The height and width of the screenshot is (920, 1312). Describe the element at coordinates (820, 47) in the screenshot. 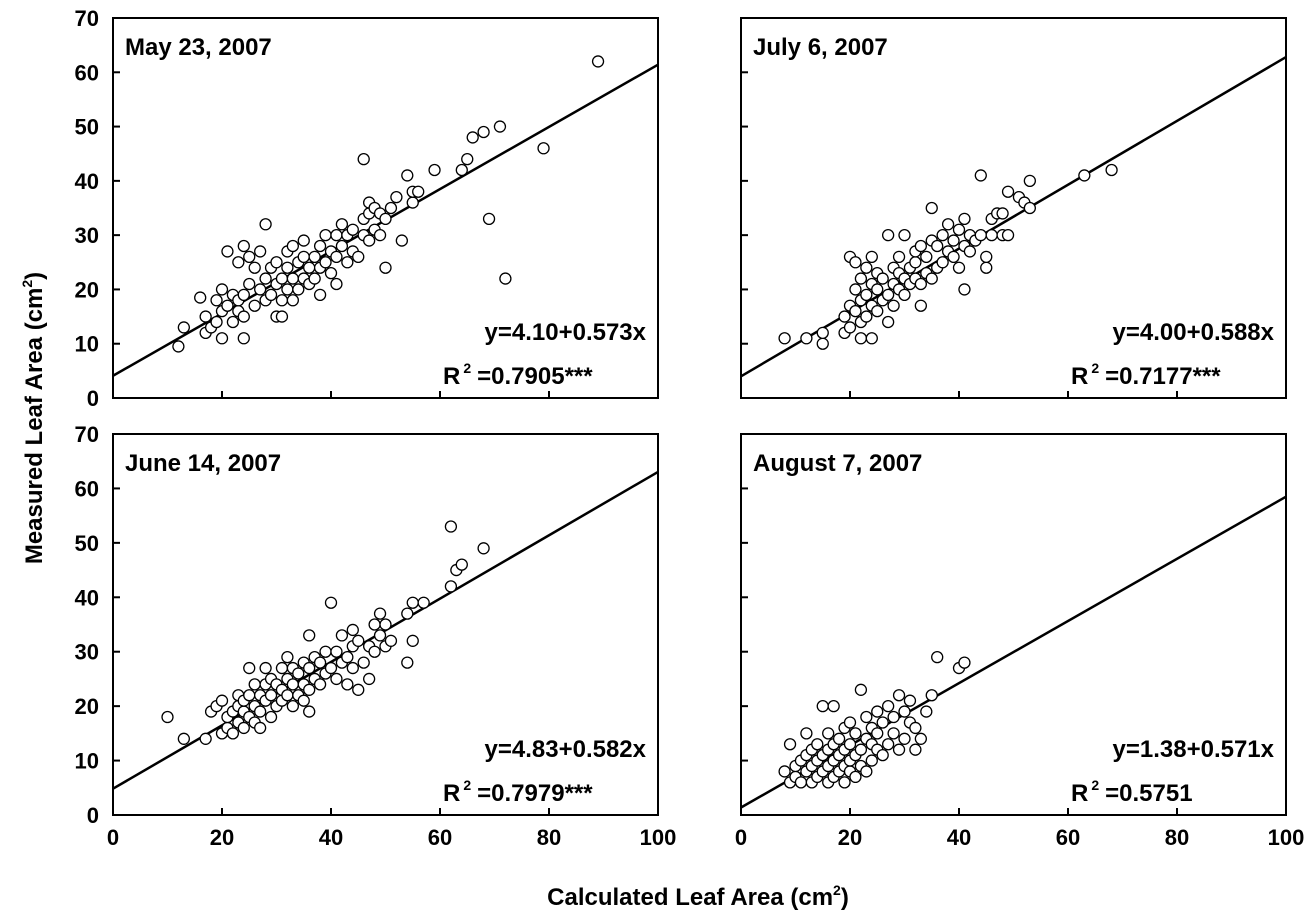

I see `panel-title: July 6, 2007` at that location.